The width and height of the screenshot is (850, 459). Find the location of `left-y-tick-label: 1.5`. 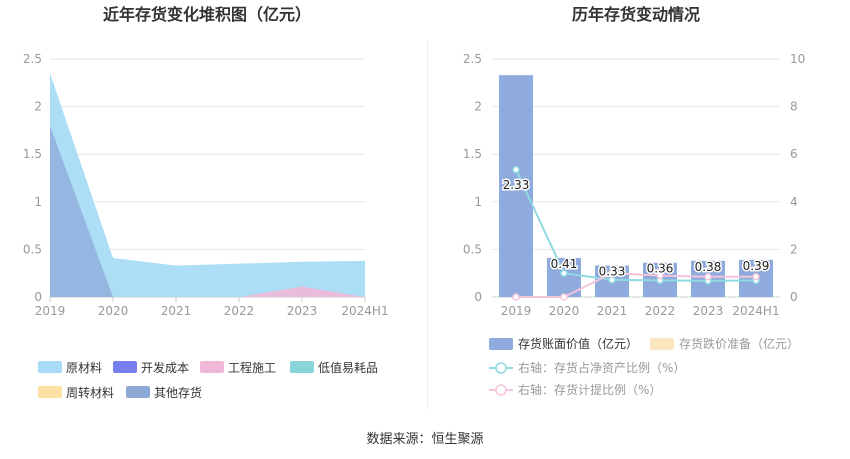

left-y-tick-label: 1.5 is located at coordinates (32, 154).